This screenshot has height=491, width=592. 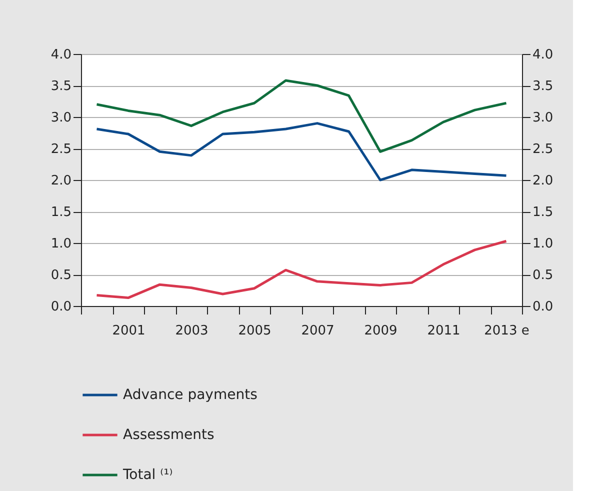 What do you see at coordinates (543, 86) in the screenshot?
I see `y2-tick-label: 3.5` at bounding box center [543, 86].